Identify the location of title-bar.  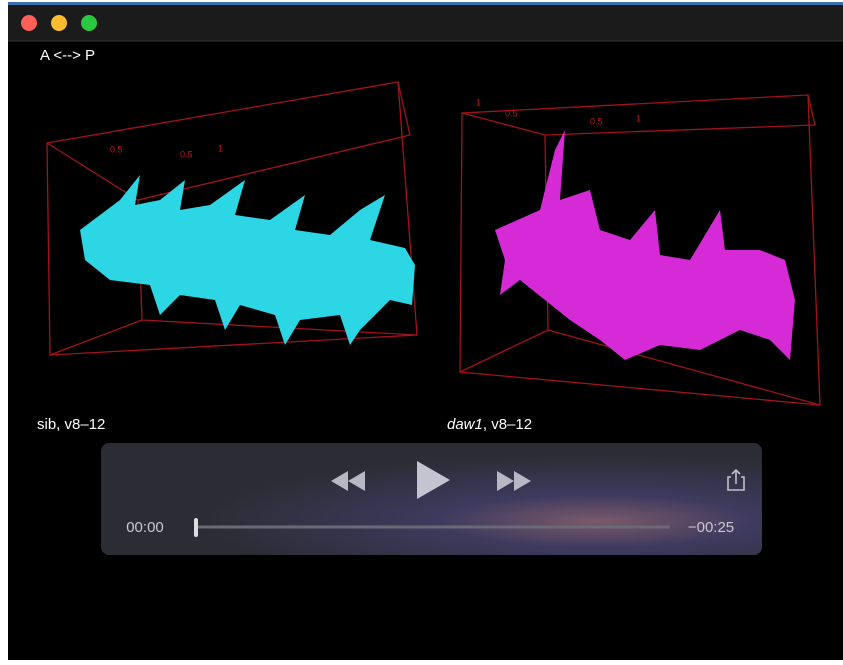
(425, 23).